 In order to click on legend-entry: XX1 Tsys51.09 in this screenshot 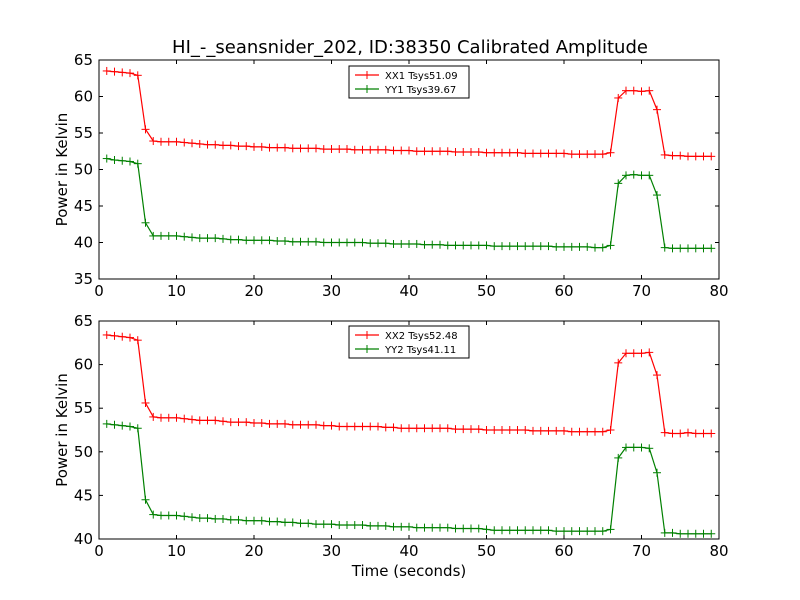, I will do `click(406, 76)`.